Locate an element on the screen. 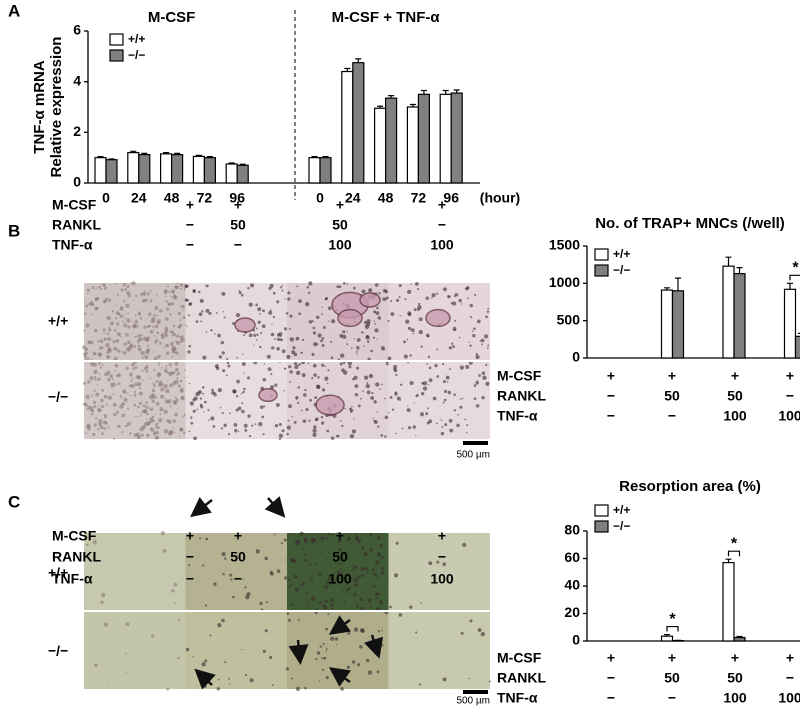 The height and width of the screenshot is (707, 800). condition-label: TNF-α is located at coordinates (72, 579).